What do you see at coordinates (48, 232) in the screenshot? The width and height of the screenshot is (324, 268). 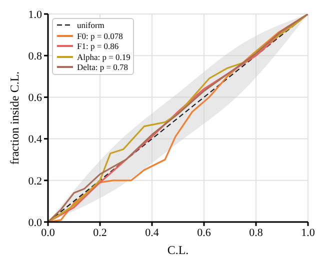 I see `x-tick-label: 0.0` at bounding box center [48, 232].